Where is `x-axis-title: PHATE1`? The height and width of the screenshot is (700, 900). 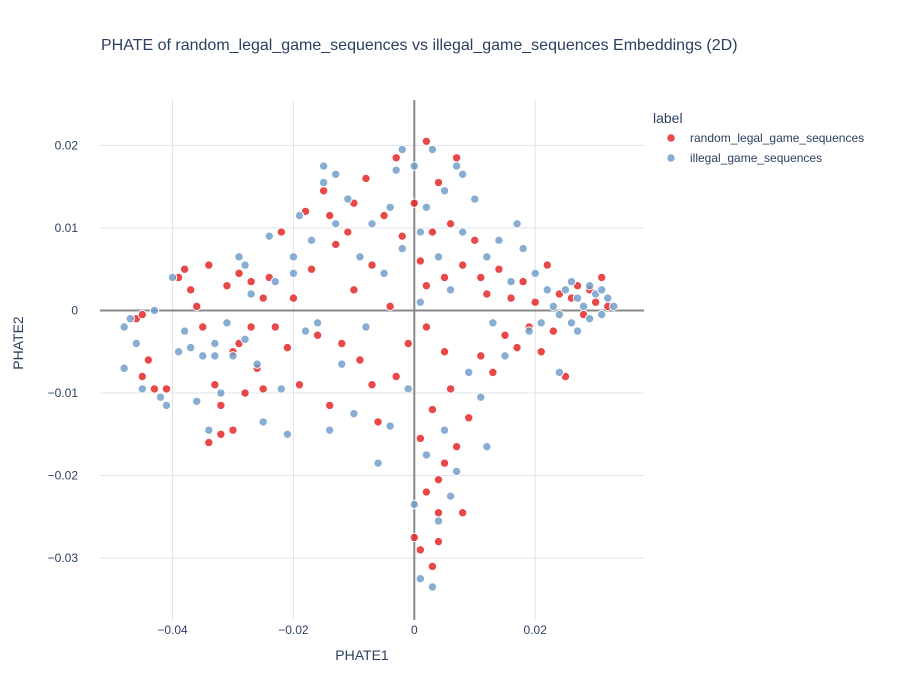 x-axis-title: PHATE1 is located at coordinates (362, 655).